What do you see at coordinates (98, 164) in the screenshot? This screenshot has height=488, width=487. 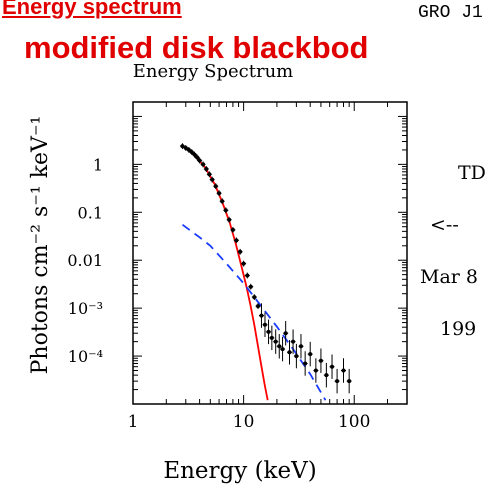 I see `y-tick-label: 1` at bounding box center [98, 164].